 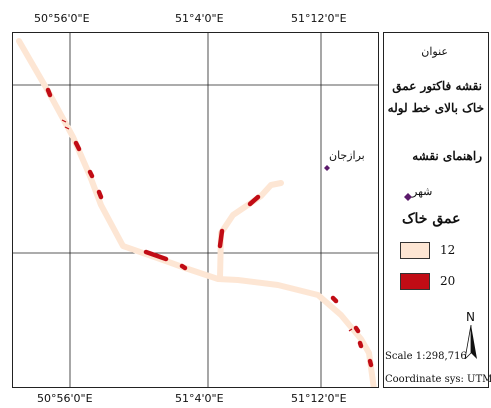 I want to click on bottom-tick-label-1: 50°56'0"E, so click(x=65, y=398).